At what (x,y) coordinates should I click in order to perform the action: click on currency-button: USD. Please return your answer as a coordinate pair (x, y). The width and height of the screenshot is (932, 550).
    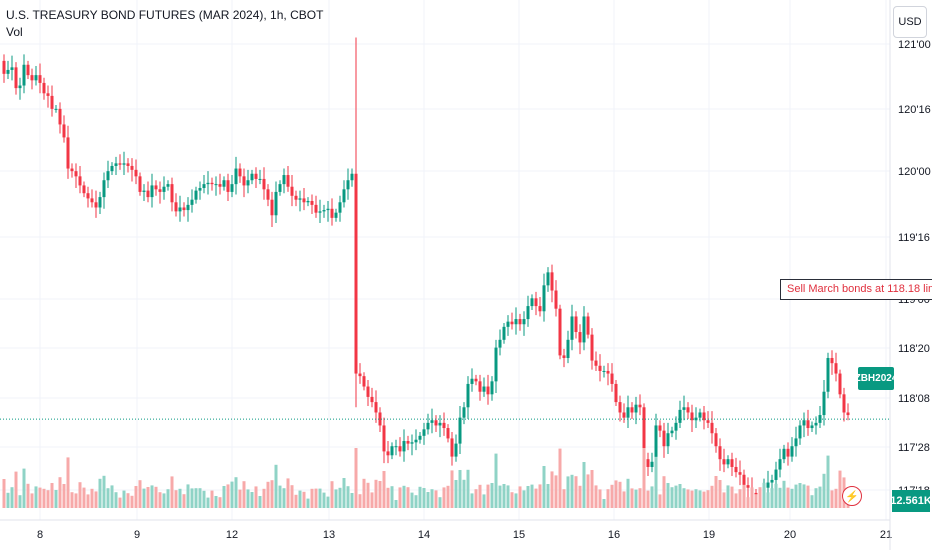
    Looking at the image, I should click on (910, 22).